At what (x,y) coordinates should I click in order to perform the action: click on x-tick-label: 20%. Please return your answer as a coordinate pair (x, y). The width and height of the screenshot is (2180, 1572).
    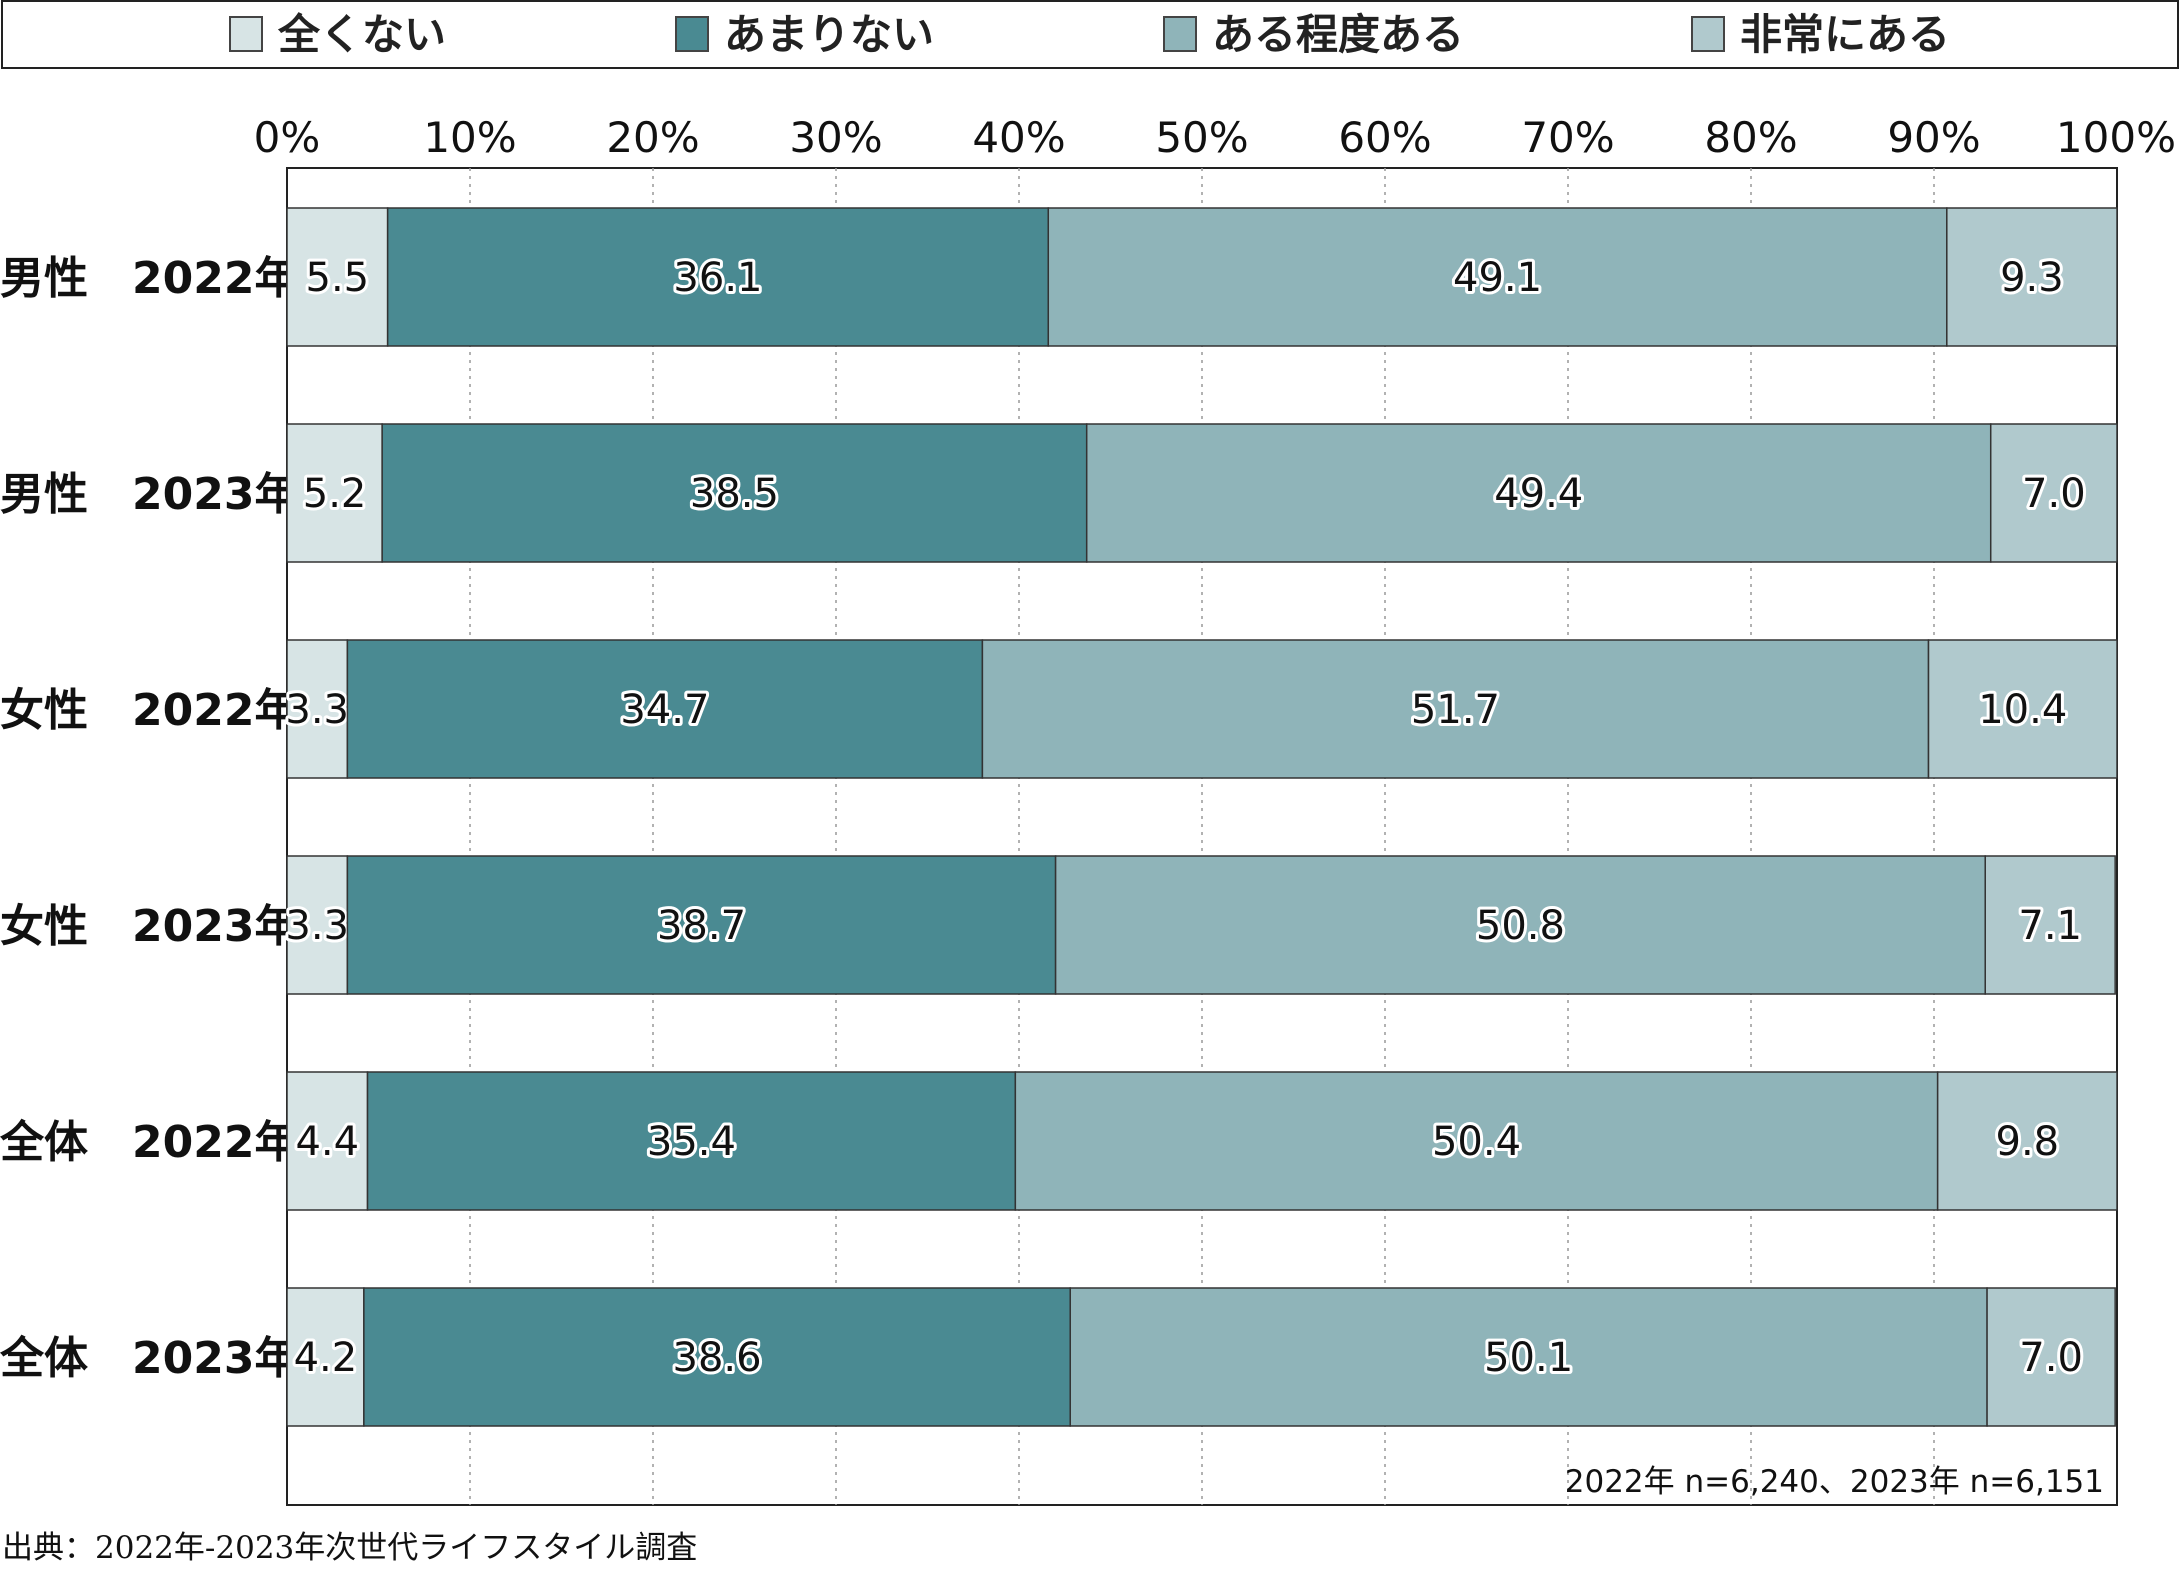
    Looking at the image, I should click on (652, 137).